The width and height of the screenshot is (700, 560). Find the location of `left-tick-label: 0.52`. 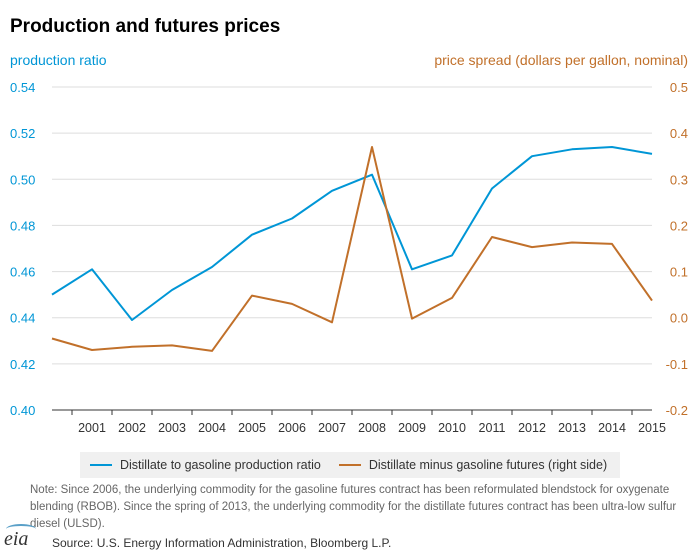

left-tick-label: 0.52 is located at coordinates (22, 133).